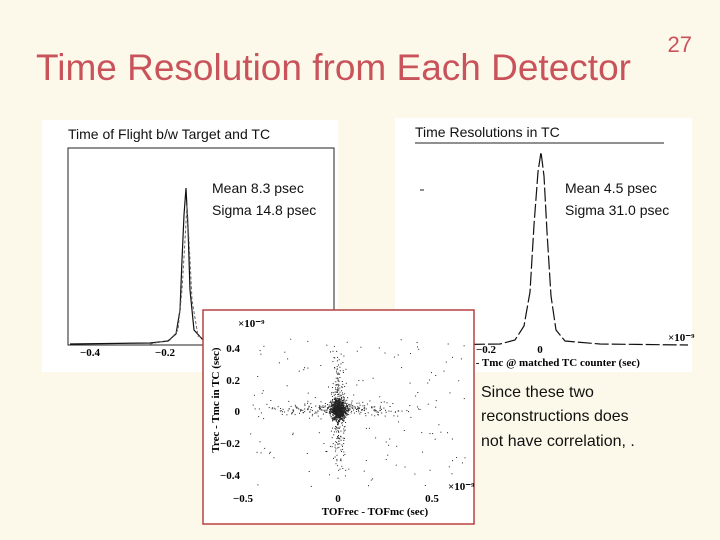 Image resolution: width=720 pixels, height=540 pixels. What do you see at coordinates (243, 499) in the screenshot?
I see `x-tick-label: −0.5` at bounding box center [243, 499].